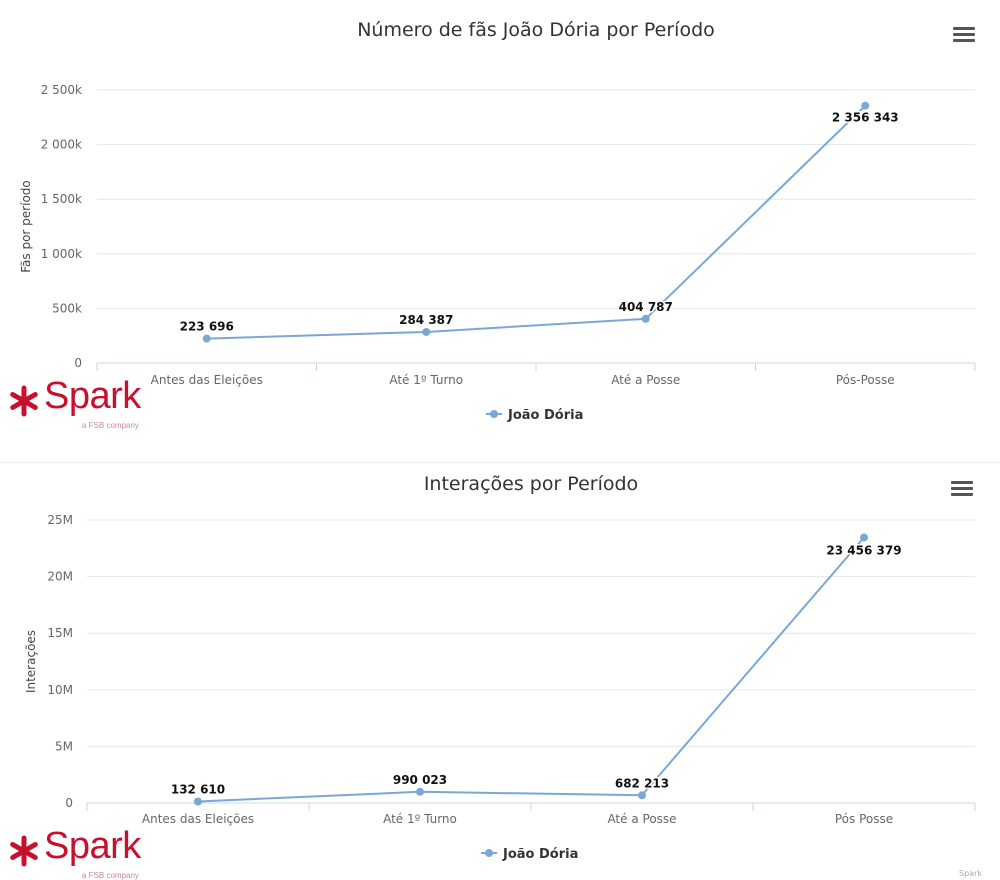  I want to click on data-label: 223 696, so click(207, 327).